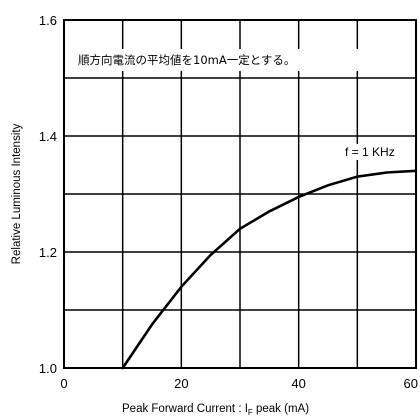 This screenshot has width=420, height=420. What do you see at coordinates (63, 383) in the screenshot?
I see `x-tick-label: 0` at bounding box center [63, 383].